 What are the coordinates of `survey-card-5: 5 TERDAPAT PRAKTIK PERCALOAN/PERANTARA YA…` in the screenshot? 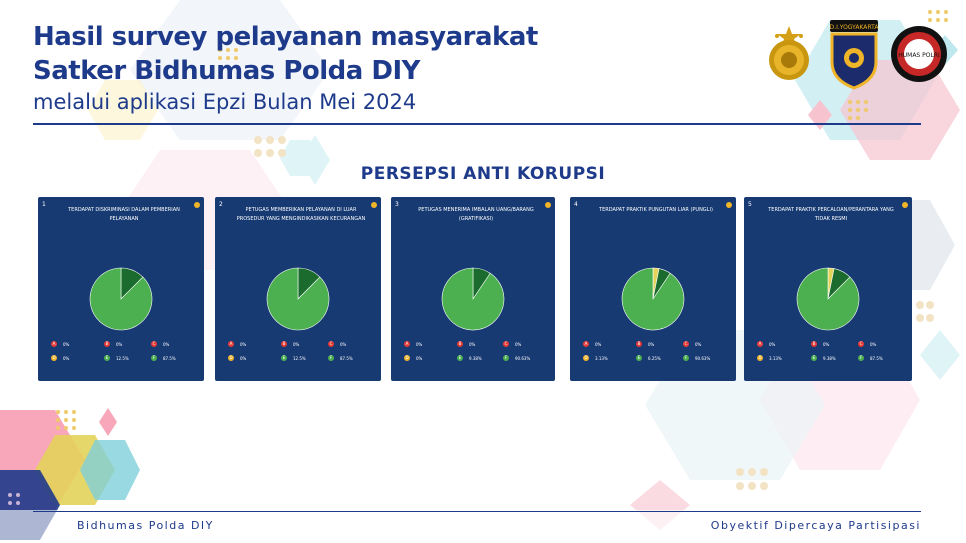 It's located at (828, 289).